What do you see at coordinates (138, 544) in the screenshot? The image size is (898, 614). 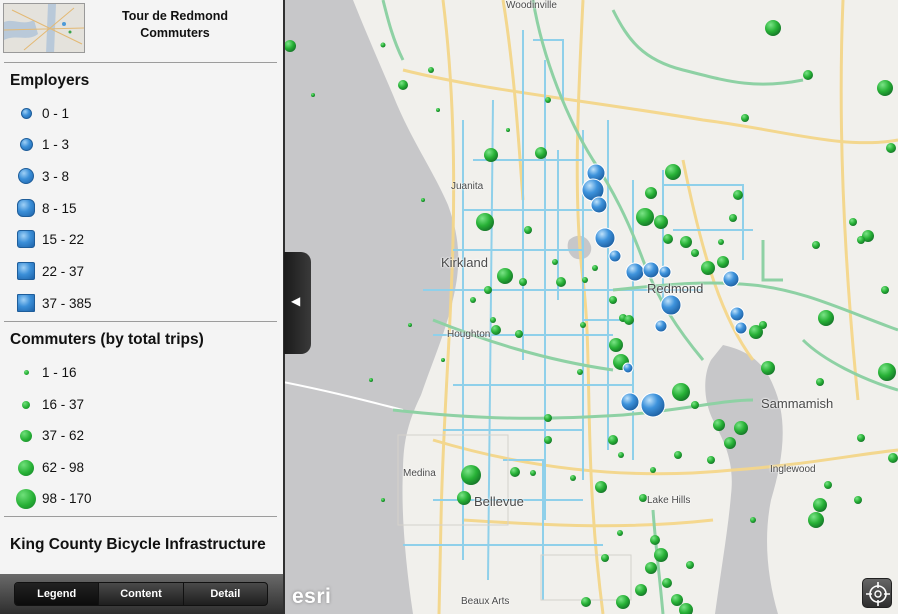 I see `infrastructure-heading: King County Bicycle Infrastructure` at bounding box center [138, 544].